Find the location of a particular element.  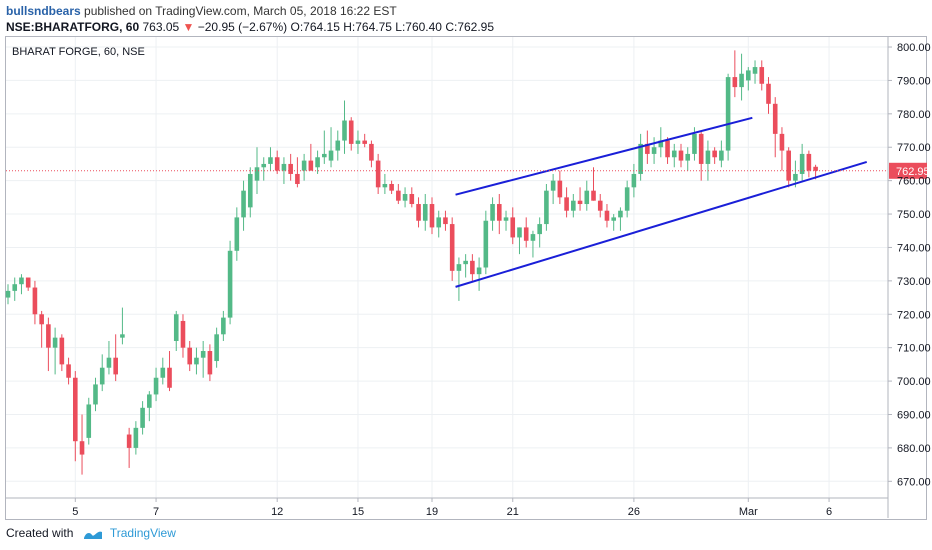

high-value: H:764.75 is located at coordinates (367, 27).